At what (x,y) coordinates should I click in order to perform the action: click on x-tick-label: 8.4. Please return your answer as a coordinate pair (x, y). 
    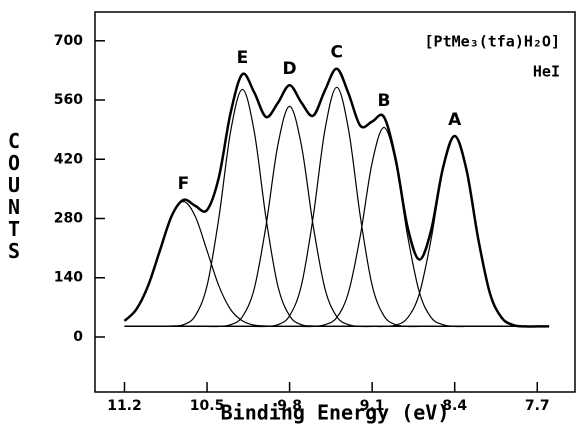
    Looking at the image, I should click on (454, 406).